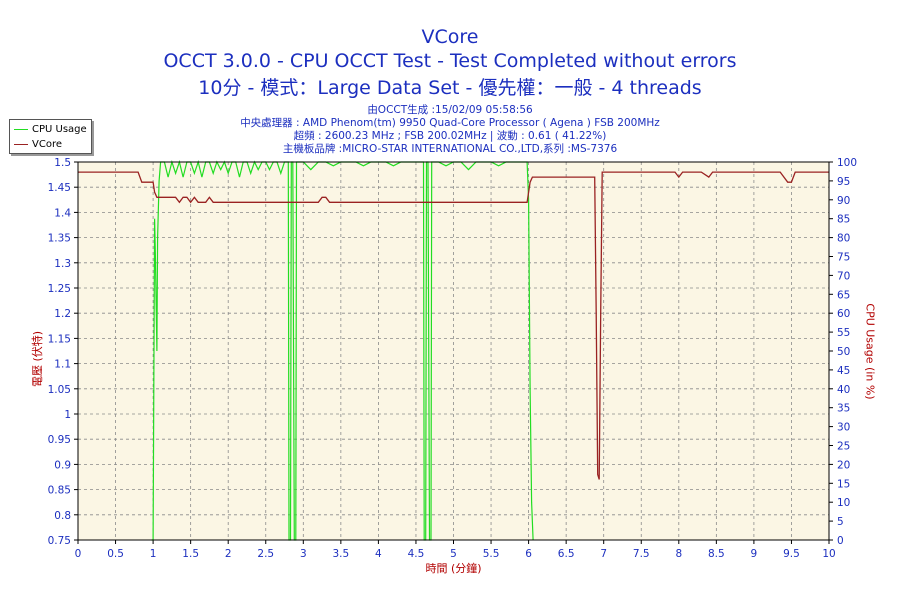 This screenshot has width=900, height=600. I want to click on y-right-tick-label: 60, so click(843, 314).